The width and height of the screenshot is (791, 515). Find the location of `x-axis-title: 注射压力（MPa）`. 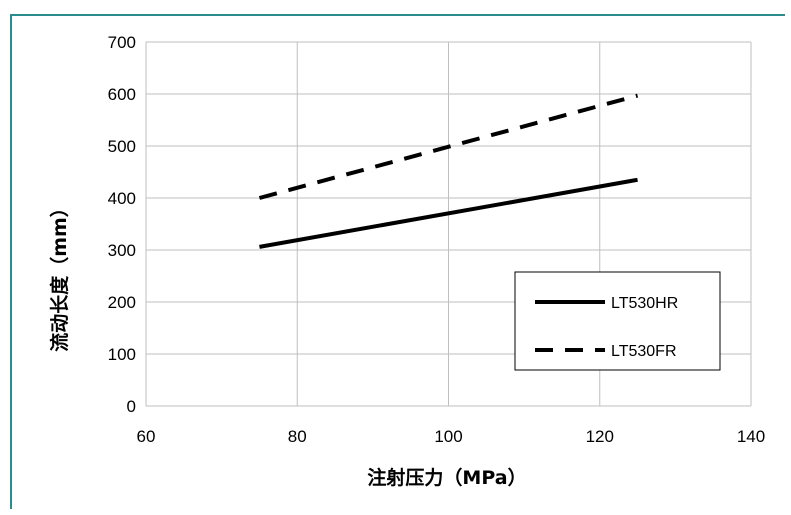

x-axis-title: 注射压力（MPa） is located at coordinates (446, 477).